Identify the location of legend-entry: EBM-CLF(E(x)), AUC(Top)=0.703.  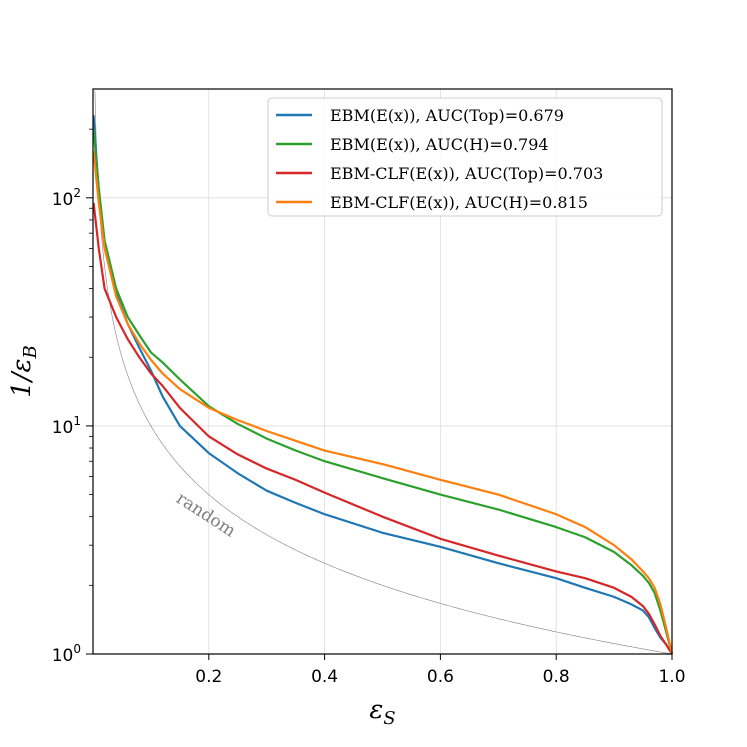
(466, 173).